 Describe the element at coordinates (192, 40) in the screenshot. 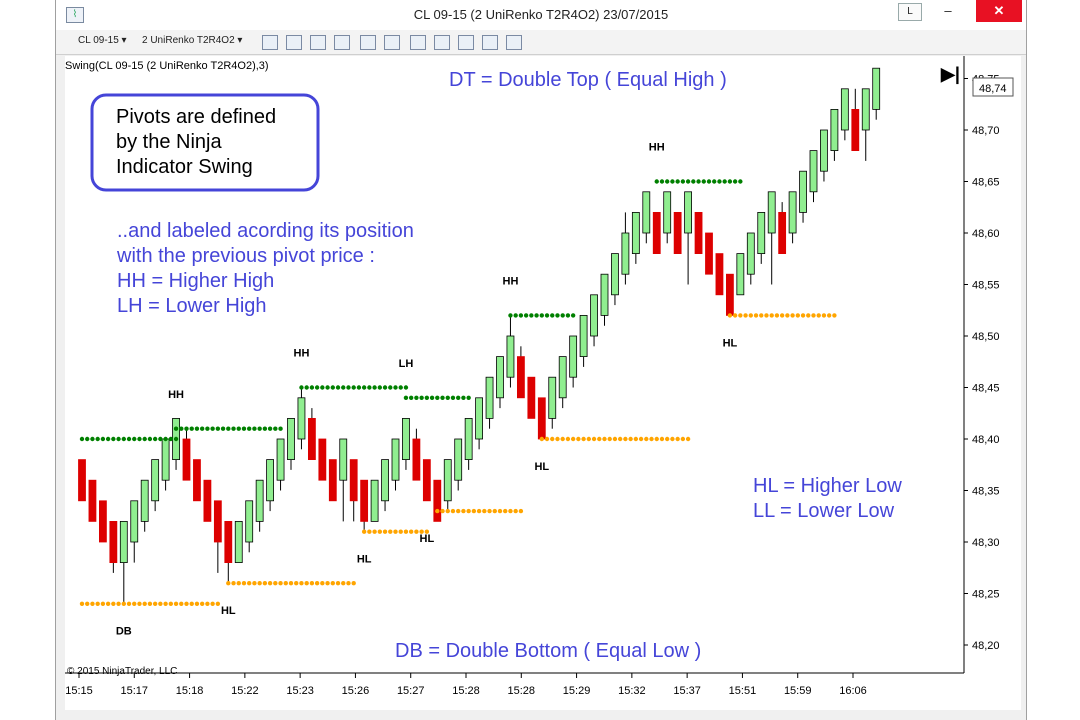

I see `period-selector: 2 UniRenko T2R4O2 ▾` at that location.